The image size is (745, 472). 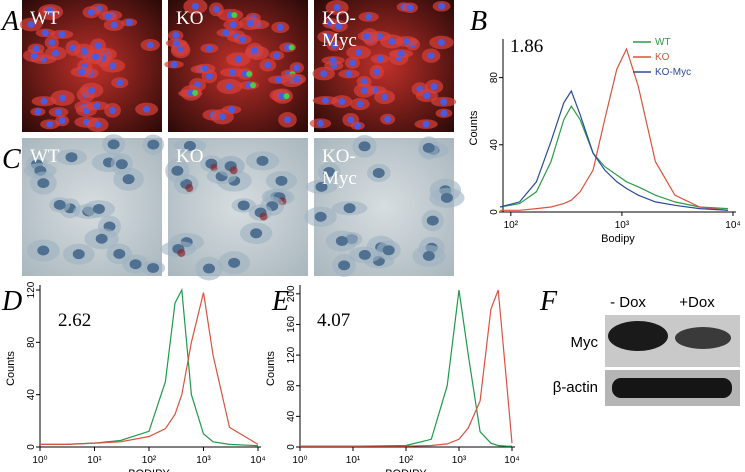 I want to click on column-label: - Dox, so click(x=628, y=302).